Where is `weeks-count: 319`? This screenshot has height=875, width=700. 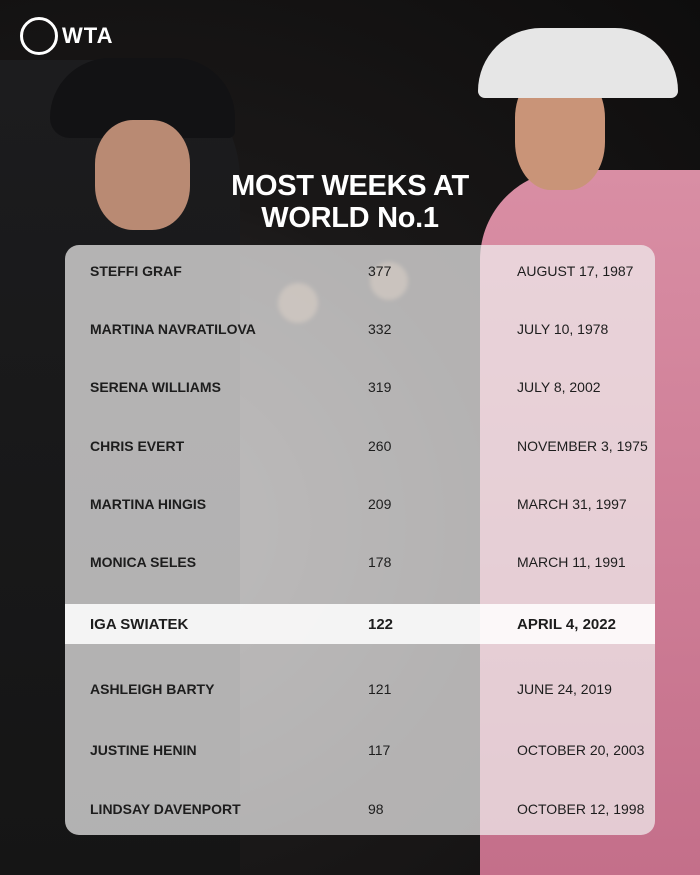
weeks-count: 319 is located at coordinates (380, 387).